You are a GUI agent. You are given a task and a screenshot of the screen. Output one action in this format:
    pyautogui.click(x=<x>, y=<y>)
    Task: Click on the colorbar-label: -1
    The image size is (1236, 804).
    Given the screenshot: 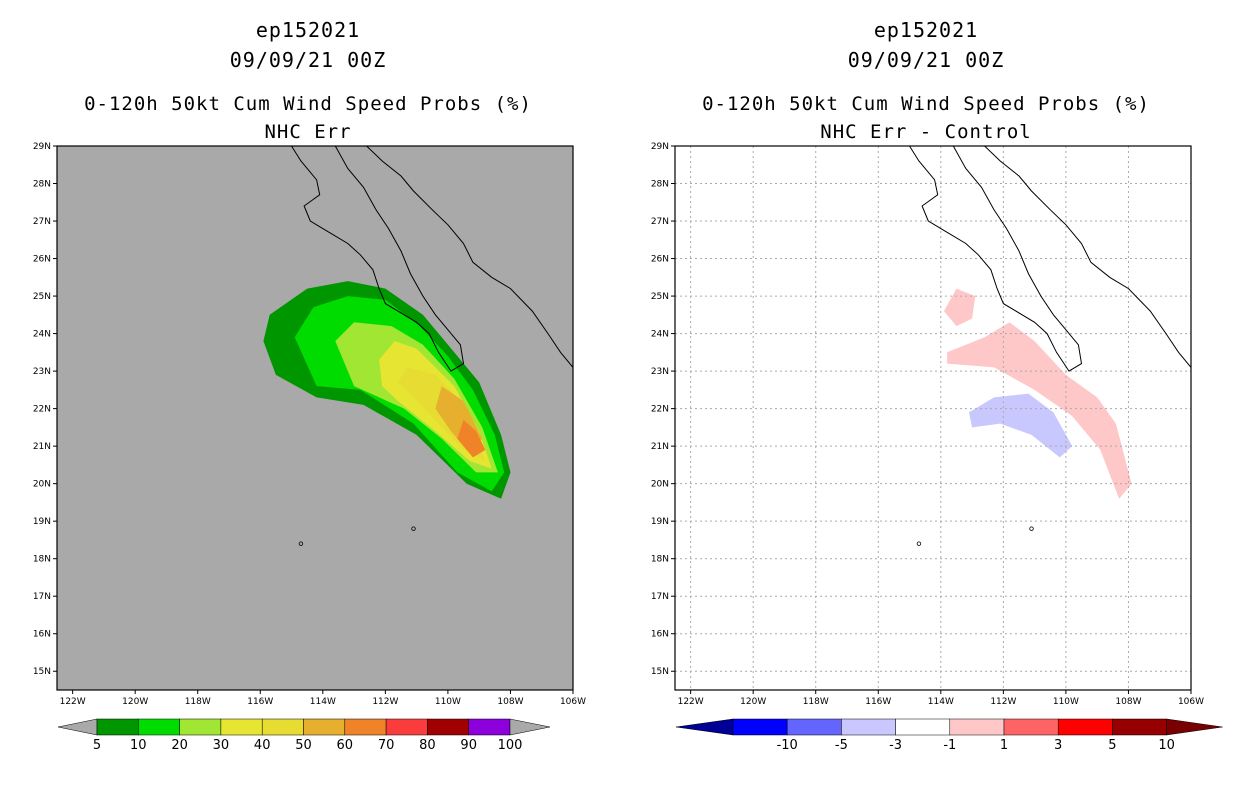 What is the action you would take?
    pyautogui.click(x=949, y=745)
    